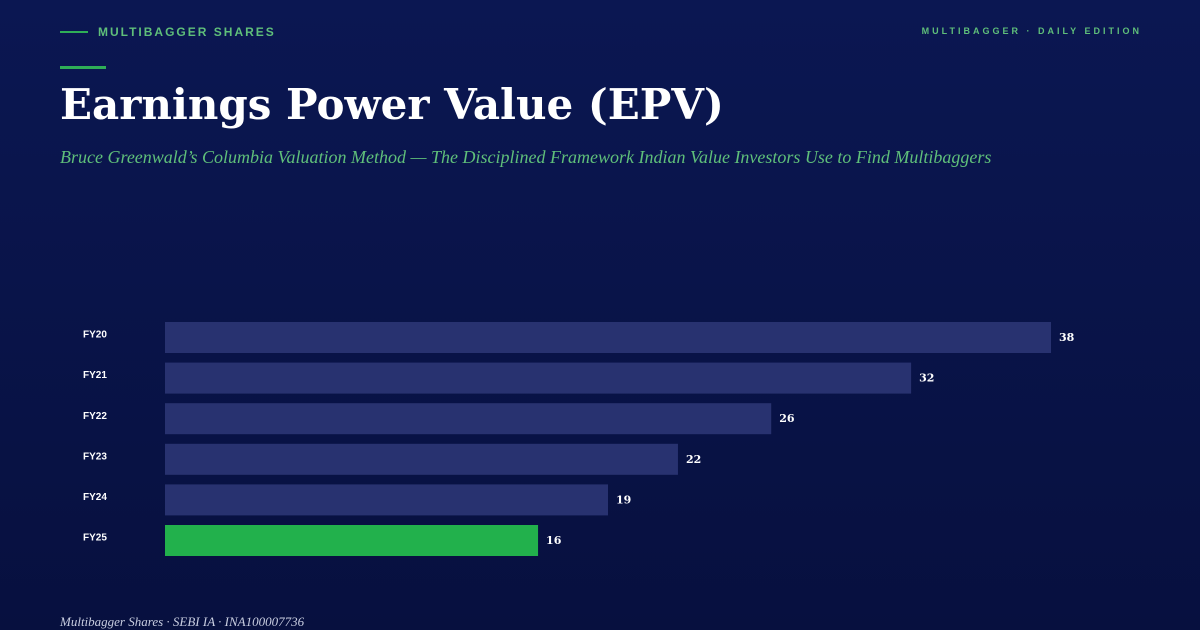 The height and width of the screenshot is (630, 1200). Describe the element at coordinates (623, 499) in the screenshot. I see `value-label: 19` at that location.